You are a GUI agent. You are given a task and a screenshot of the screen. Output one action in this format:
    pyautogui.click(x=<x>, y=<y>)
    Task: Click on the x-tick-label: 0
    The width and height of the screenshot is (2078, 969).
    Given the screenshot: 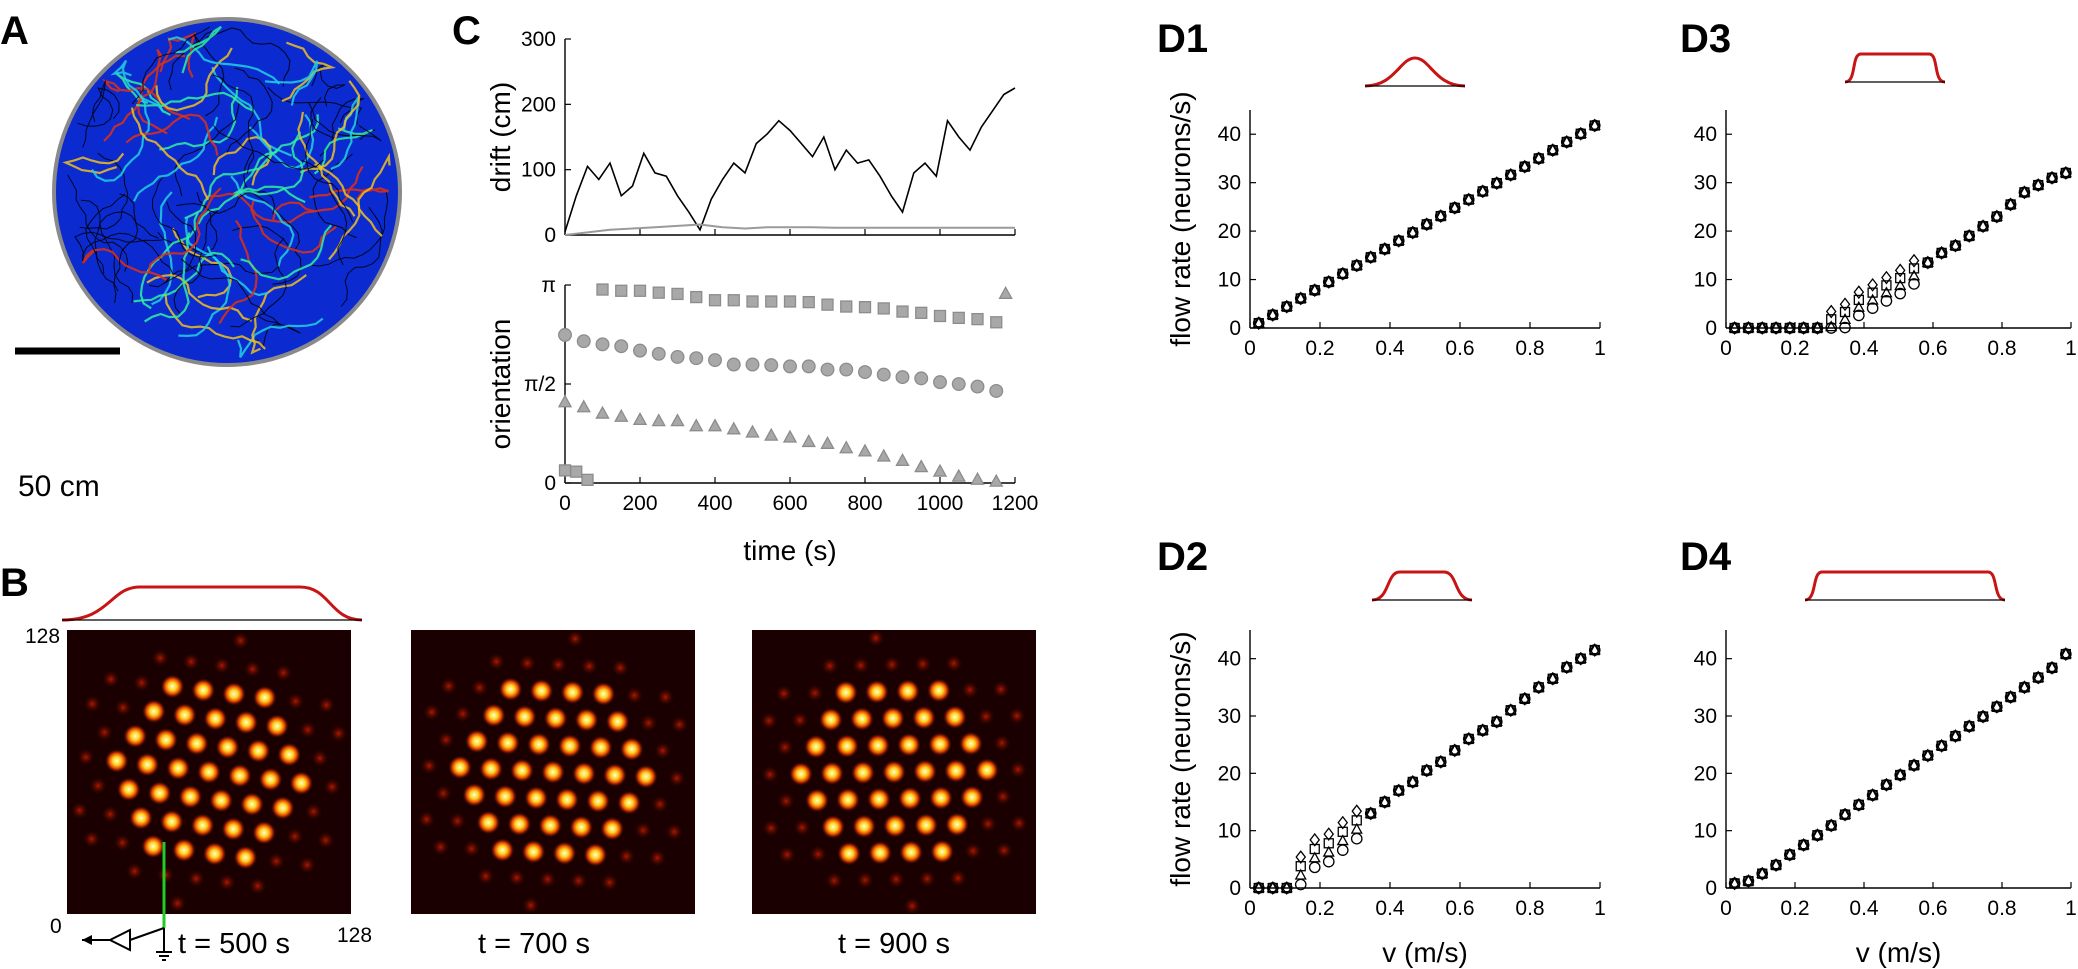 What is the action you would take?
    pyautogui.click(x=1726, y=908)
    